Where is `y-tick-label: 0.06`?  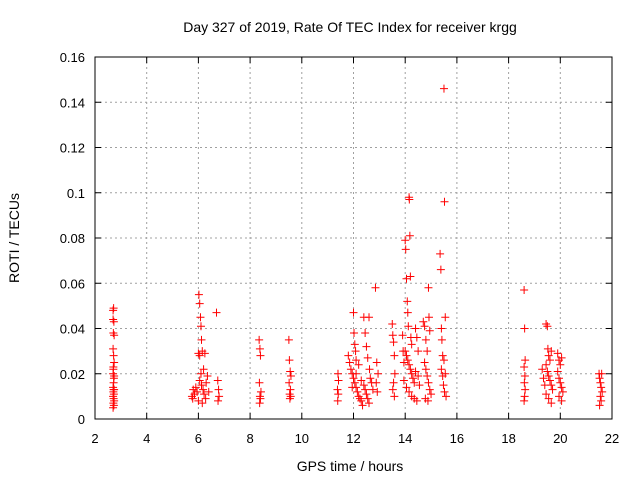 y-tick-label: 0.06 is located at coordinates (72, 283).